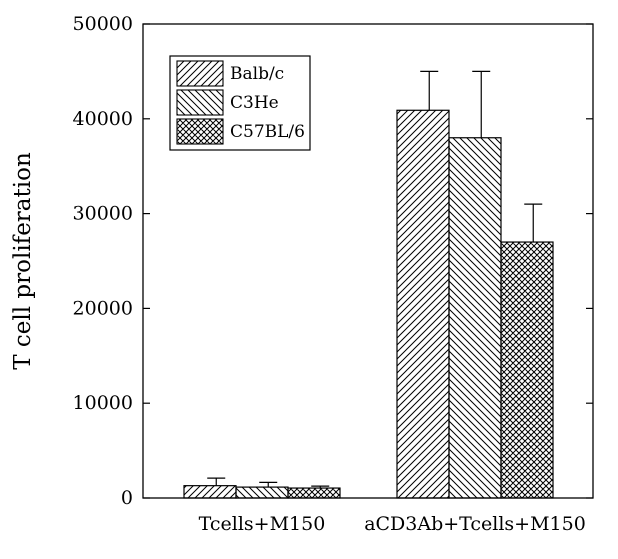 This screenshot has width=618, height=559. What do you see at coordinates (127, 498) in the screenshot?
I see `y-tick-label: 0` at bounding box center [127, 498].